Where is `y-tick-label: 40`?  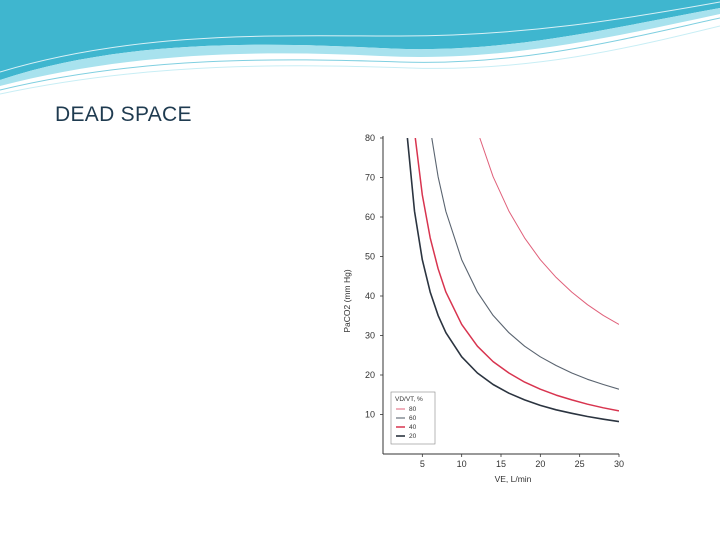
y-tick-label: 40 is located at coordinates (370, 296).